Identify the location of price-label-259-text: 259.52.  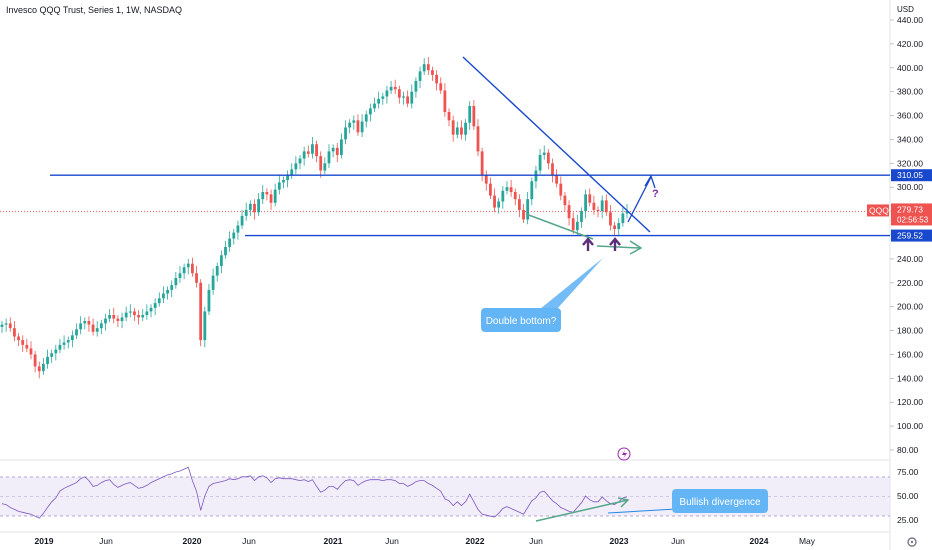
(910, 236).